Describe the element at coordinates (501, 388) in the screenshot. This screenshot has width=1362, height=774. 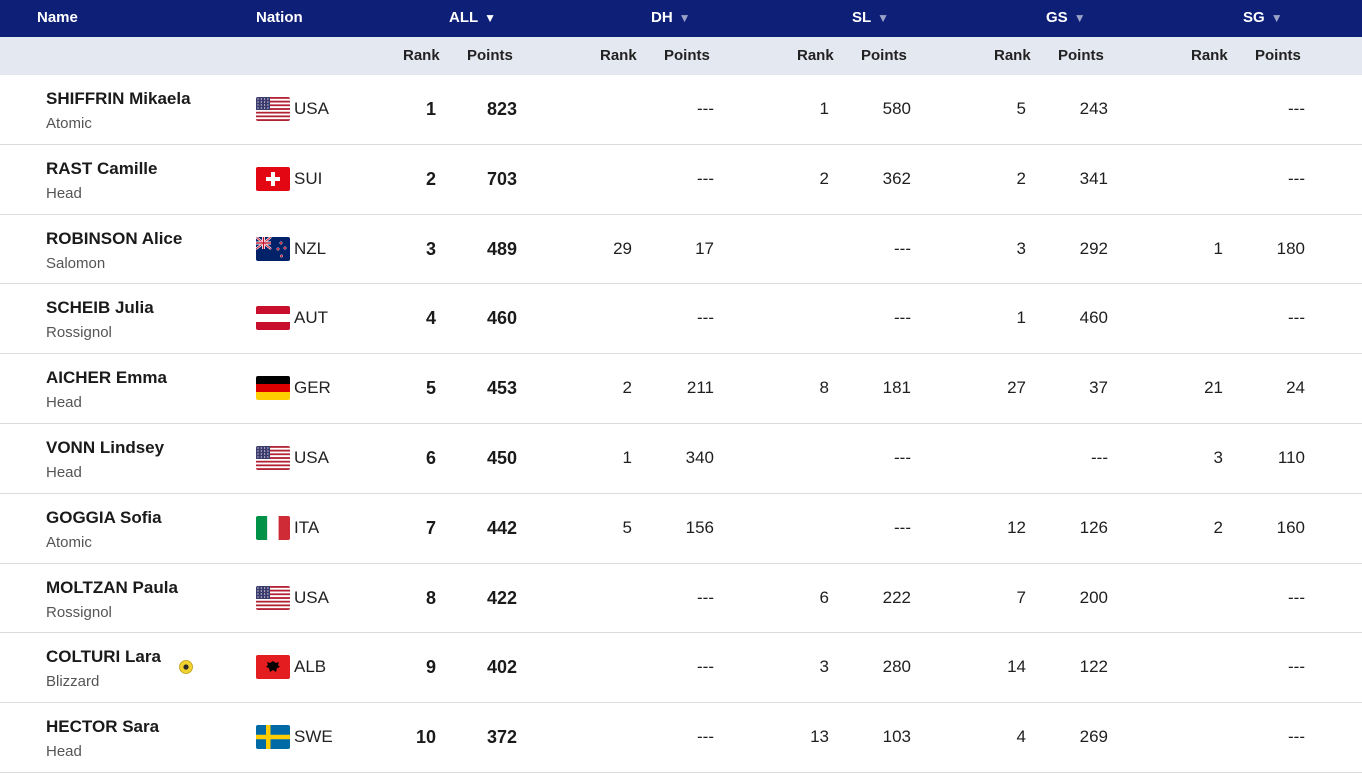
I see `all-points-cell: 453` at that location.